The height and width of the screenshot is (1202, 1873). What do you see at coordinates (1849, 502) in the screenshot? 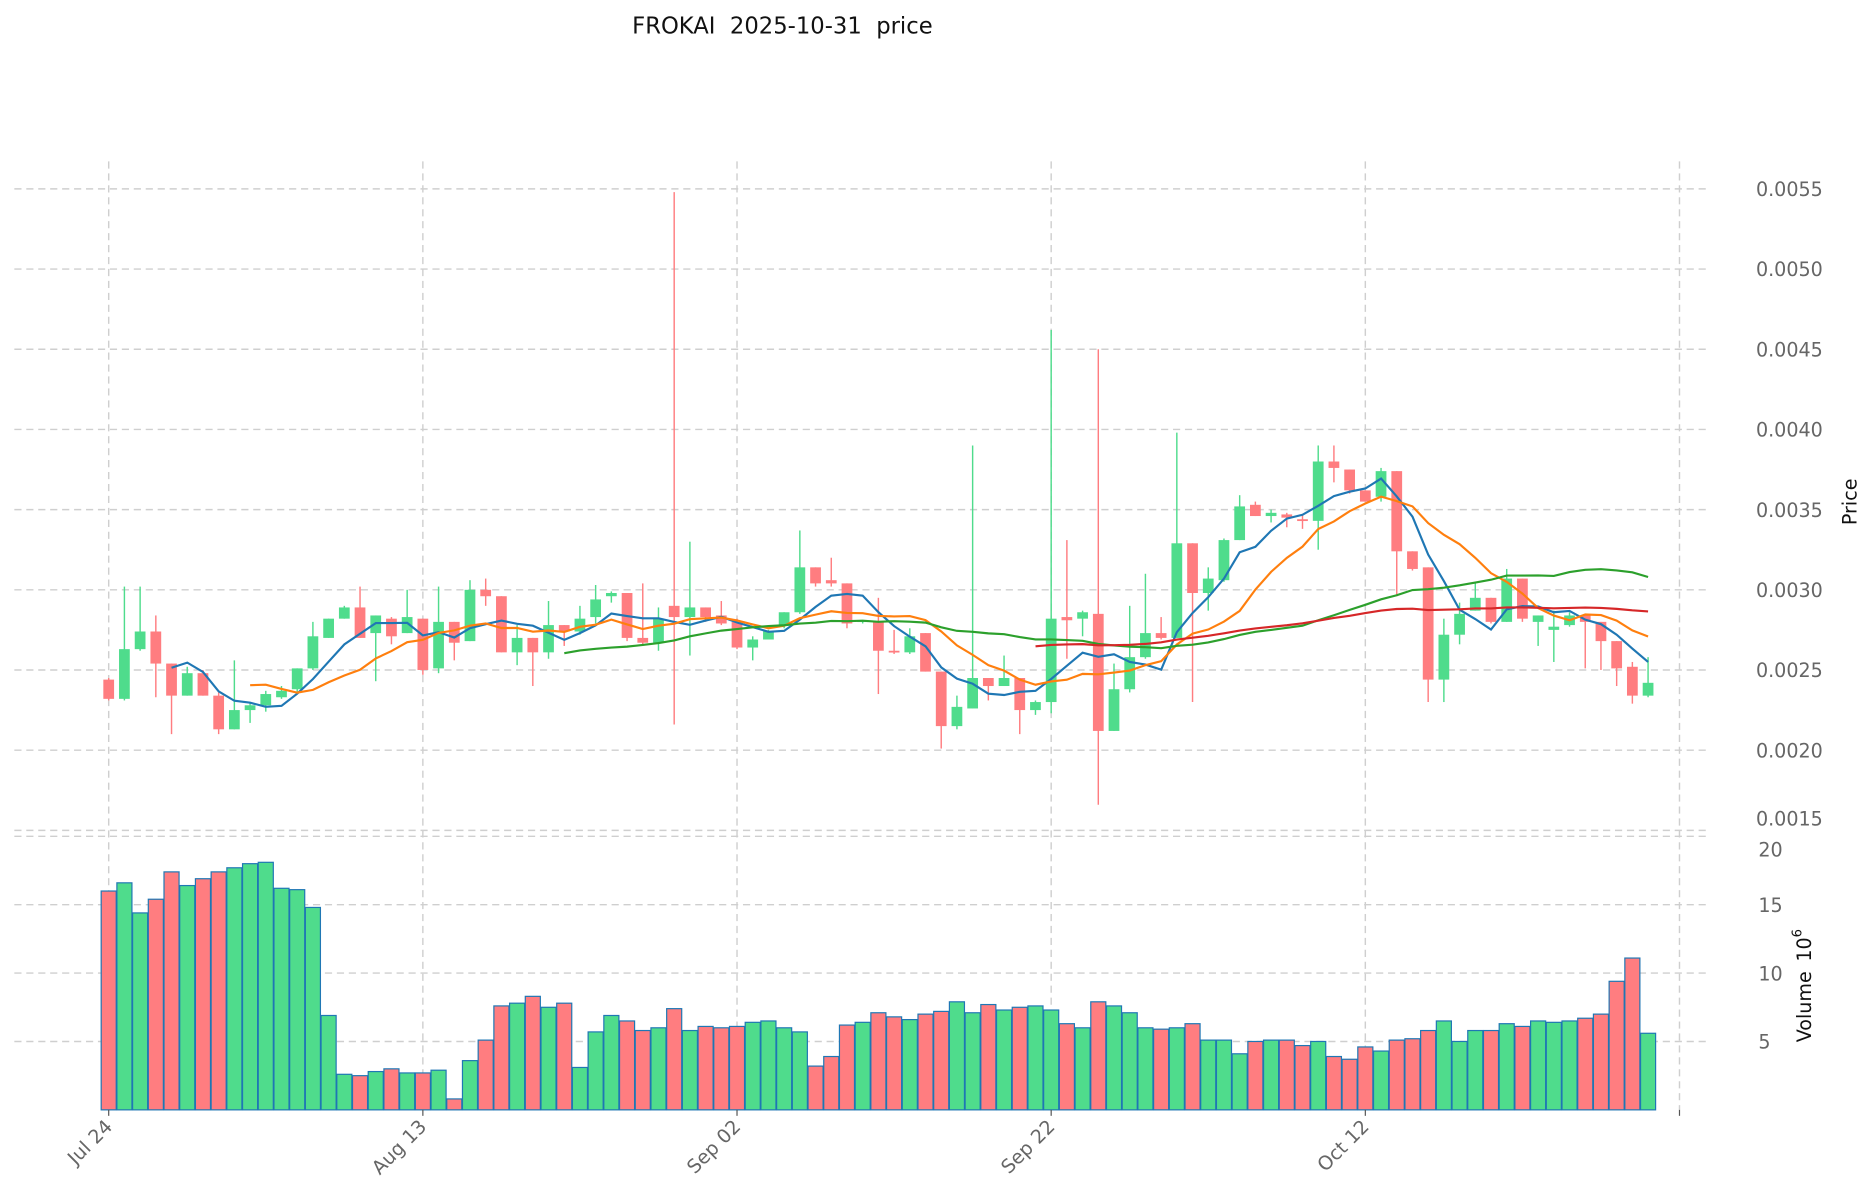
I see `price-axis-label: Price` at bounding box center [1849, 502].